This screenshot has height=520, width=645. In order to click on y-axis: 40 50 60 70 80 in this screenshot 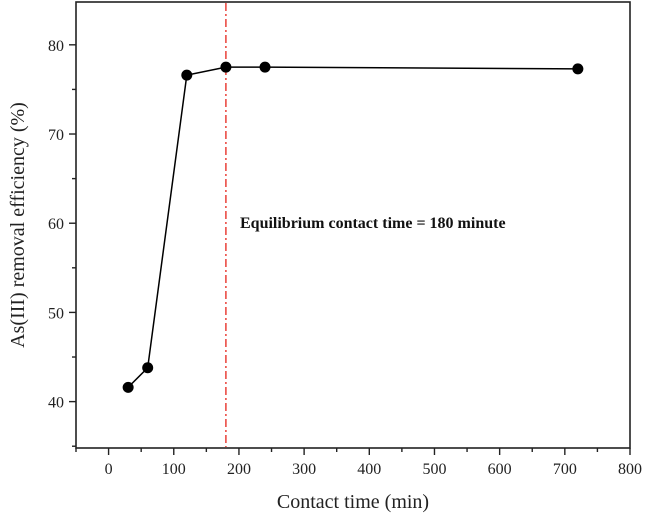, I will do `click(62, 242)`.